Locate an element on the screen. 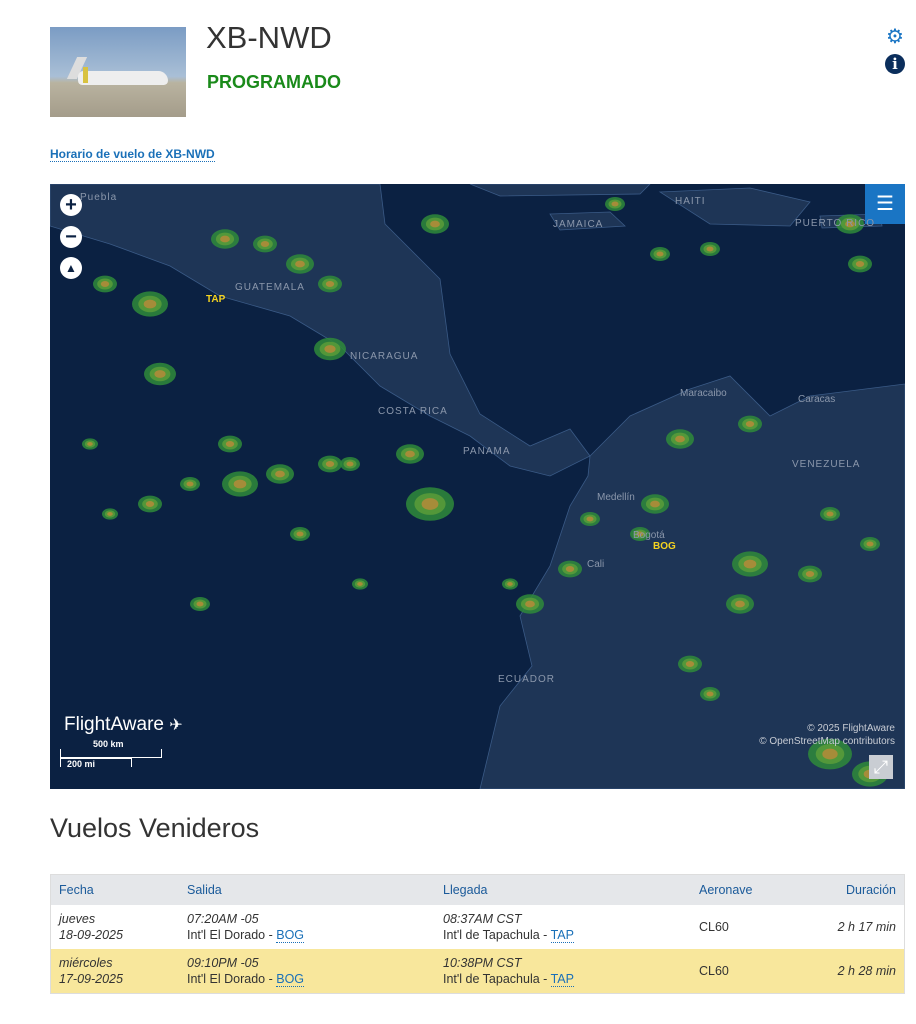 The image size is (916, 1024). duration: 2 h 28 min is located at coordinates (849, 971).